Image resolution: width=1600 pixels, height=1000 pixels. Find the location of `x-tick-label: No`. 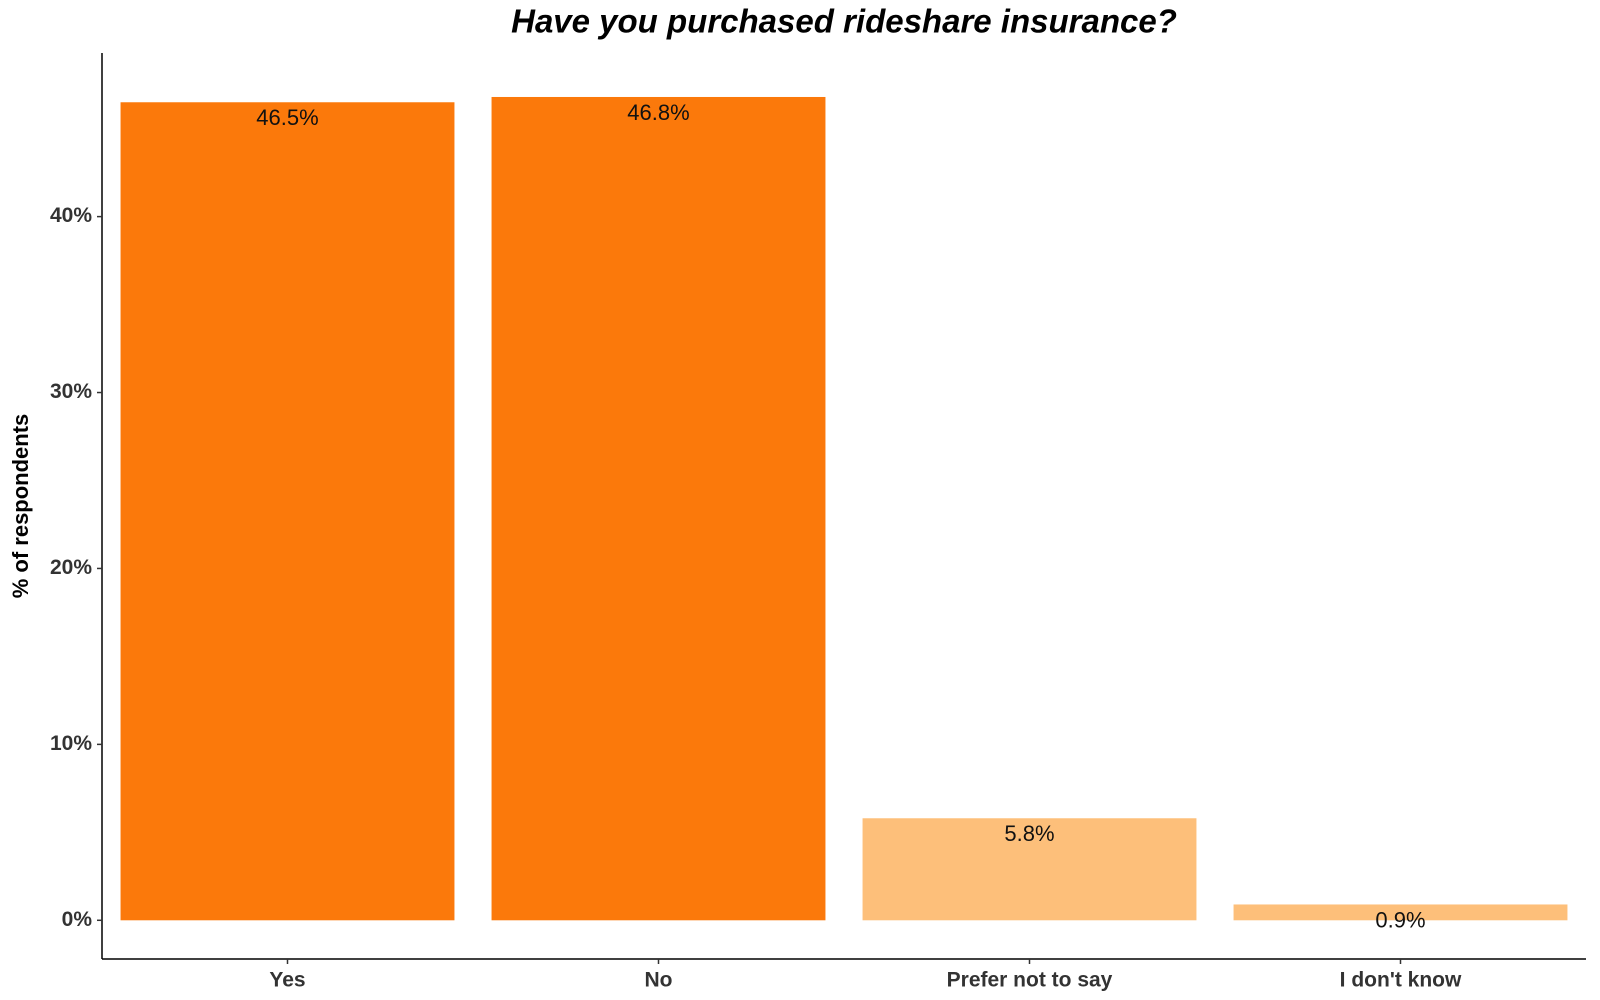

x-tick-label: No is located at coordinates (659, 980).